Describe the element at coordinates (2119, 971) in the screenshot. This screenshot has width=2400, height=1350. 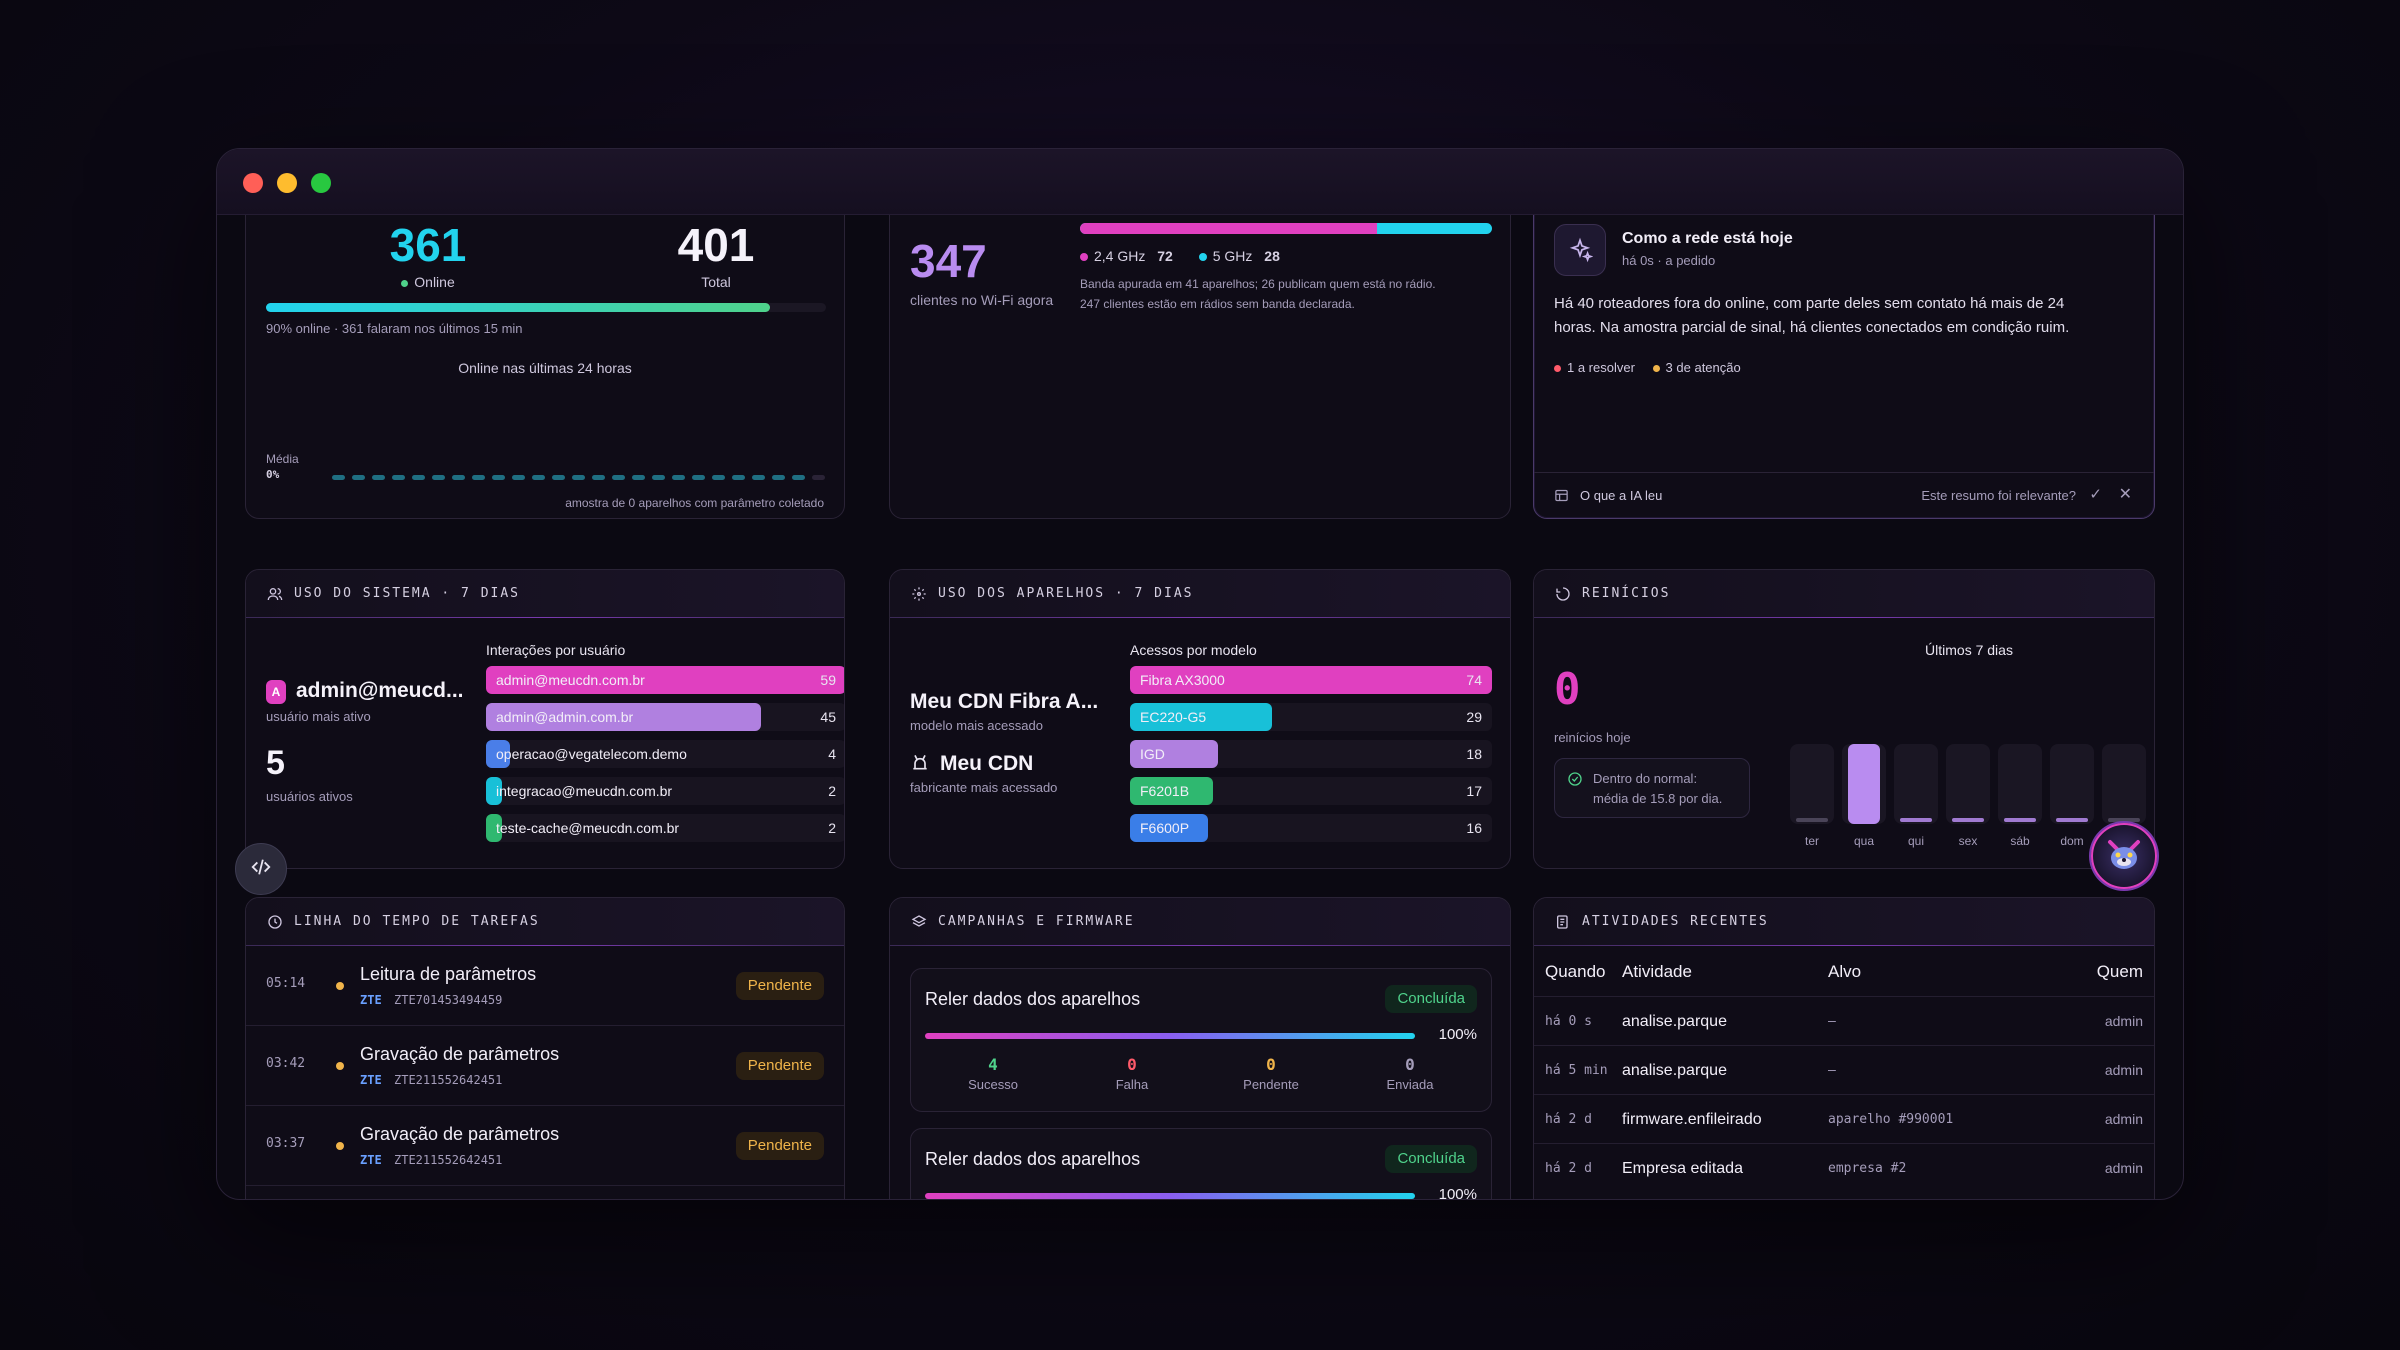
I see `col-who: Quem` at that location.